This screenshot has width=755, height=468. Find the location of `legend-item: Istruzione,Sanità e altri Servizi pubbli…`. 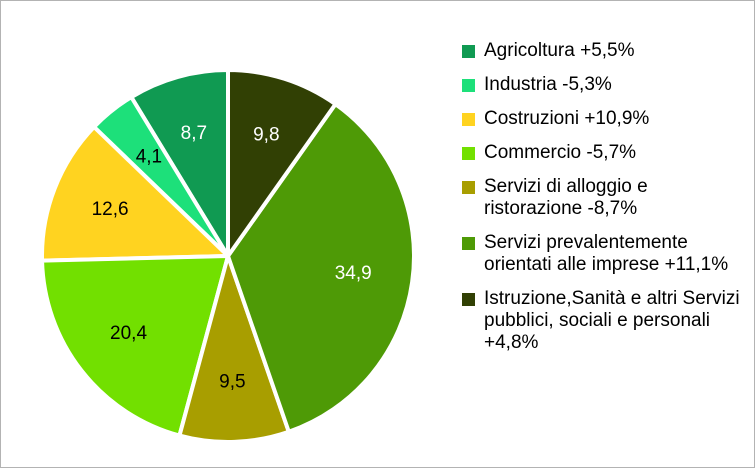

legend-item: Istruzione,Sanità e altri Servizi pubbli… is located at coordinates (604, 321).